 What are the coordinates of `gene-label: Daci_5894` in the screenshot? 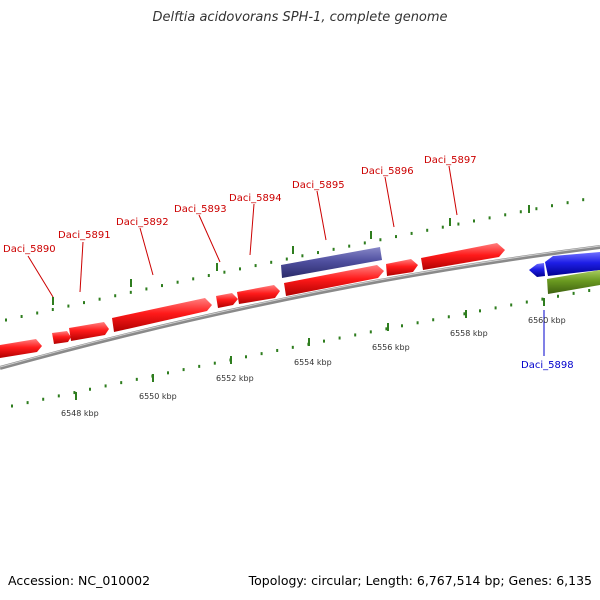 It's located at (255, 198).